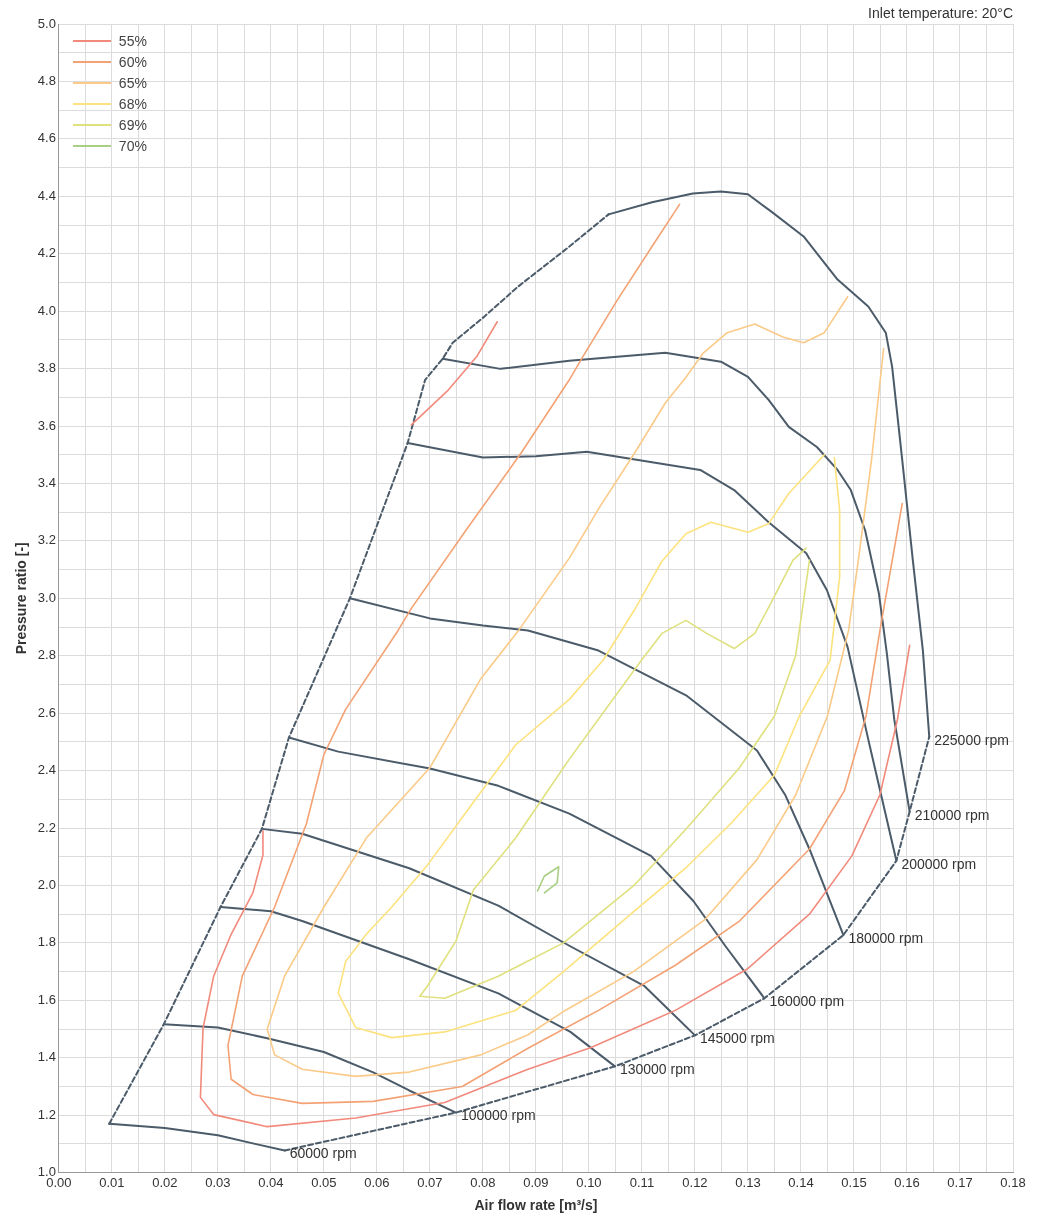 Image resolution: width=1053 pixels, height=1229 pixels. Describe the element at coordinates (907, 1182) in the screenshot. I see `x-tick-label: 0.16` at that location.